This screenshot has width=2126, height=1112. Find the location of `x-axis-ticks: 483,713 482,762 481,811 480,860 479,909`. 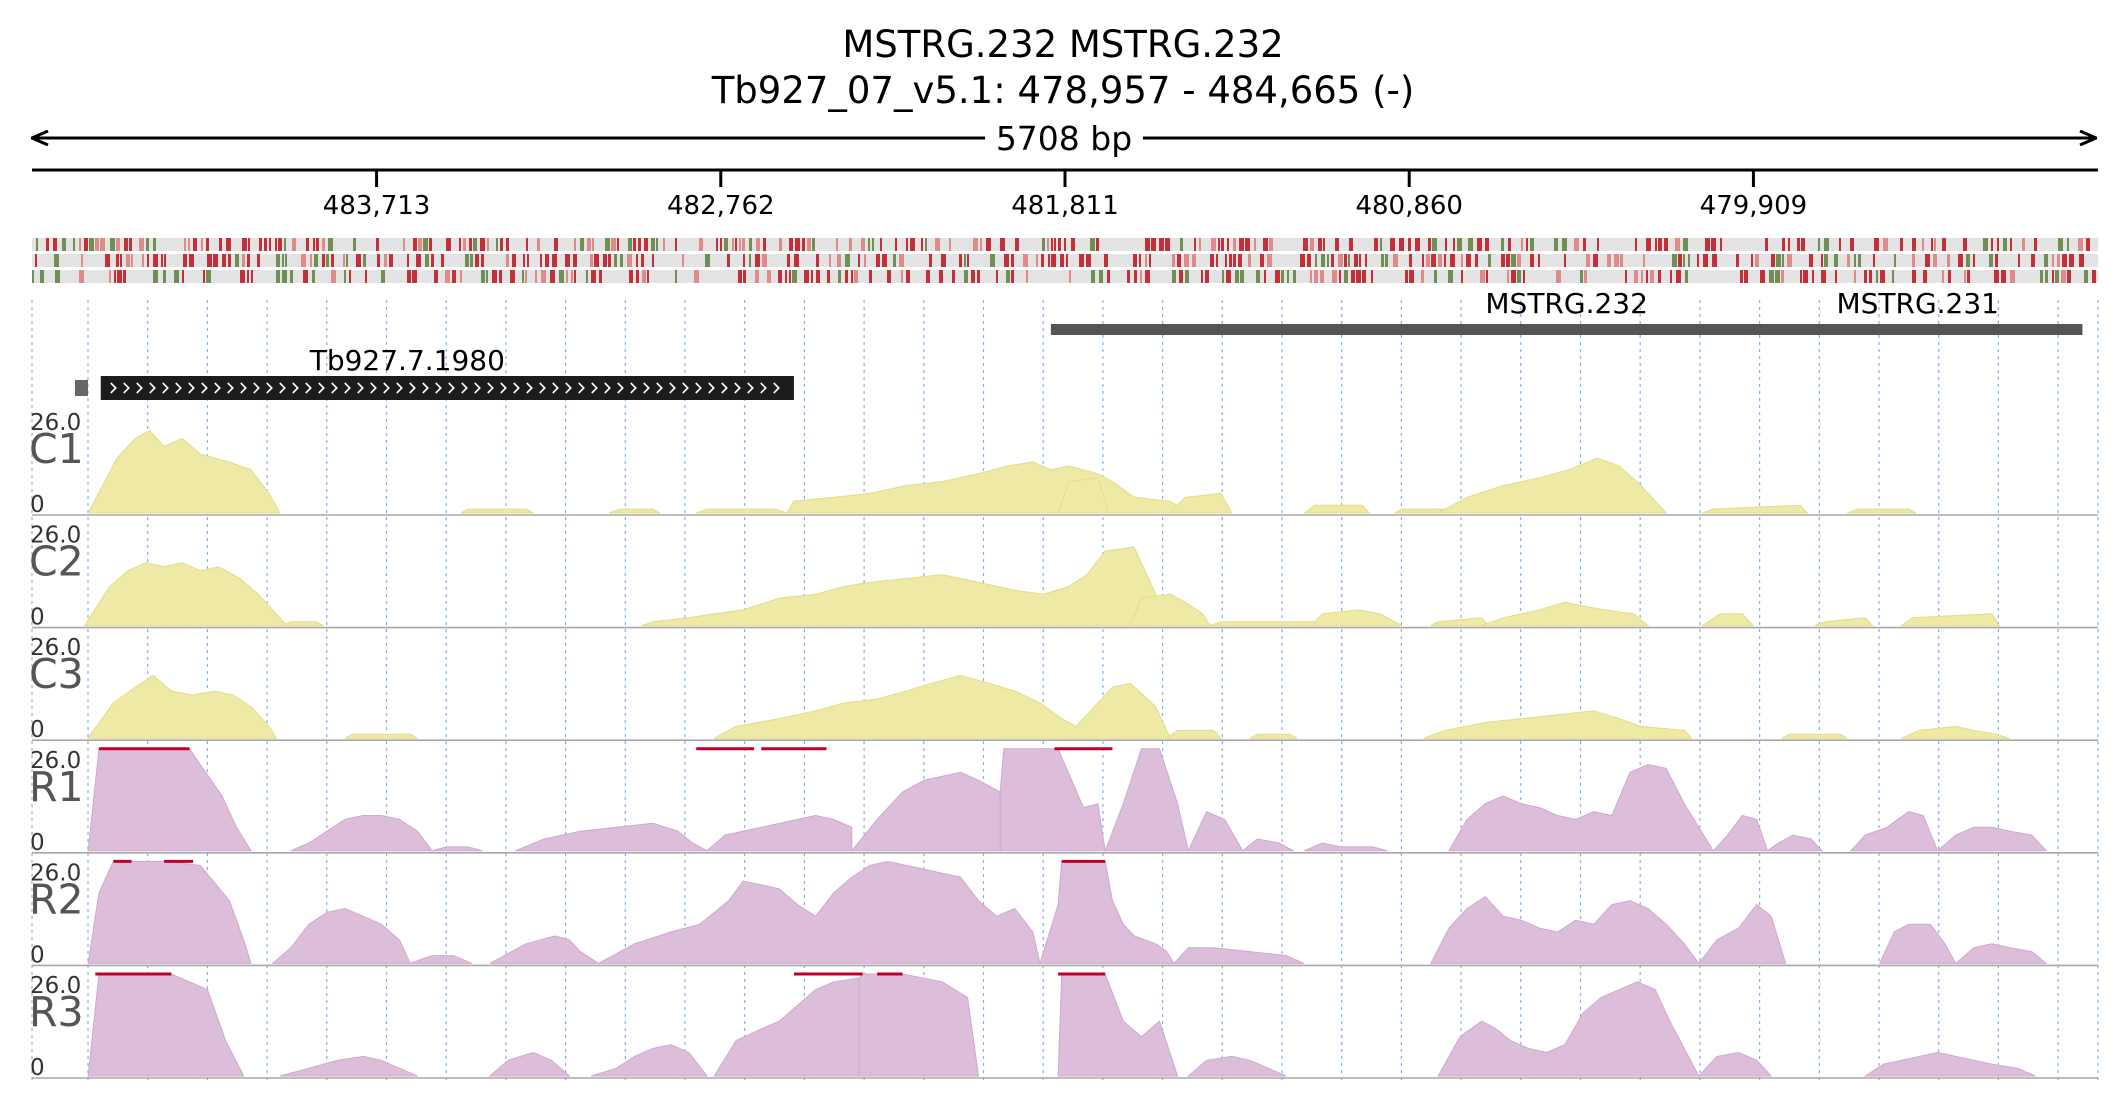

x-axis-ticks: 483,713 482,762 481,811 480,860 479,909 is located at coordinates (1065, 195).